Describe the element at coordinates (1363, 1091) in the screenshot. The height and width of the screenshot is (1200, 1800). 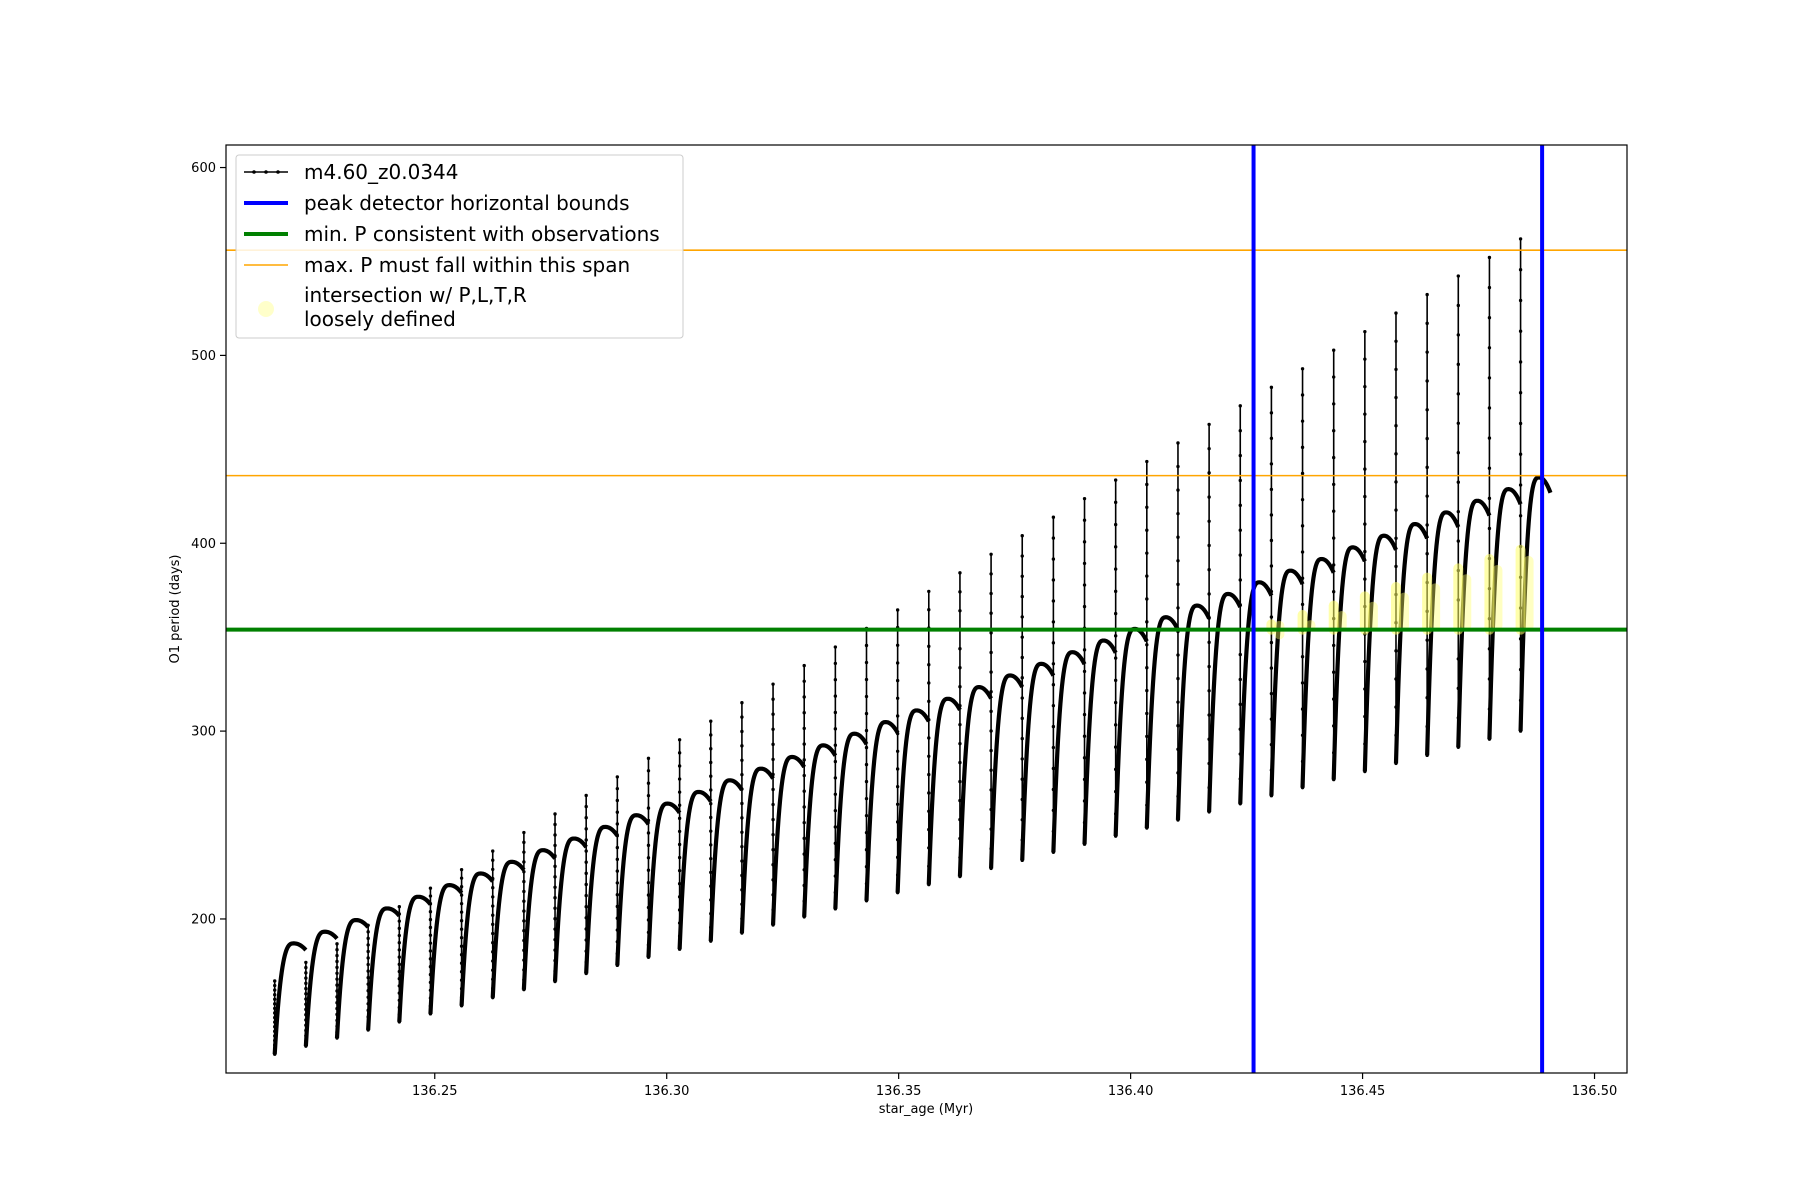
I see `x-tick-label: 136.45` at that location.